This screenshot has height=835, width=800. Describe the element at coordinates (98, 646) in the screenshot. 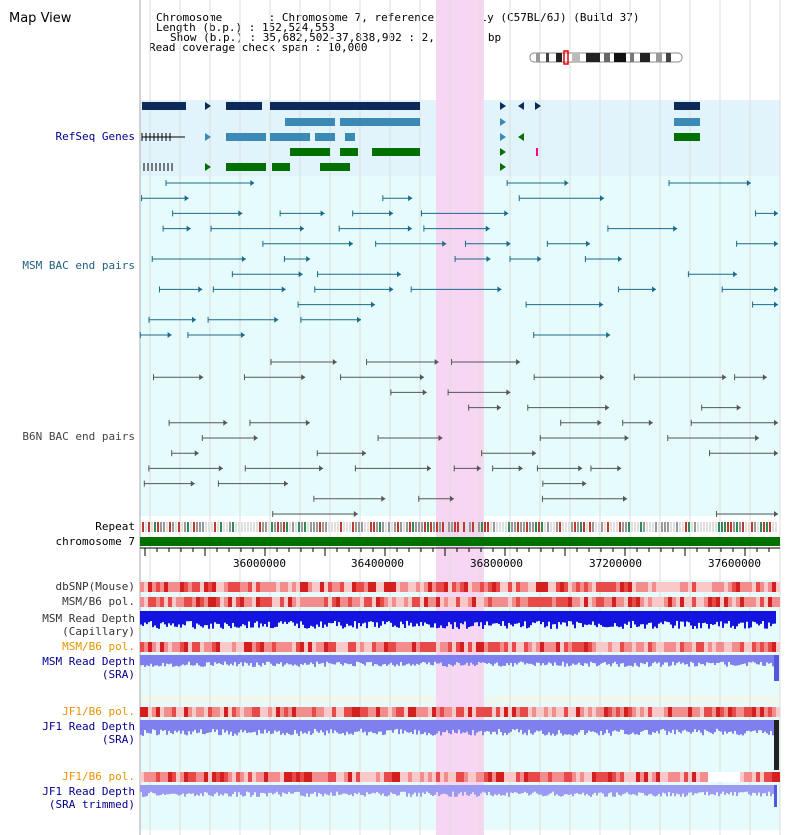

I see `msm-b6-pol-sra-label: MSM/B6 pol.` at that location.